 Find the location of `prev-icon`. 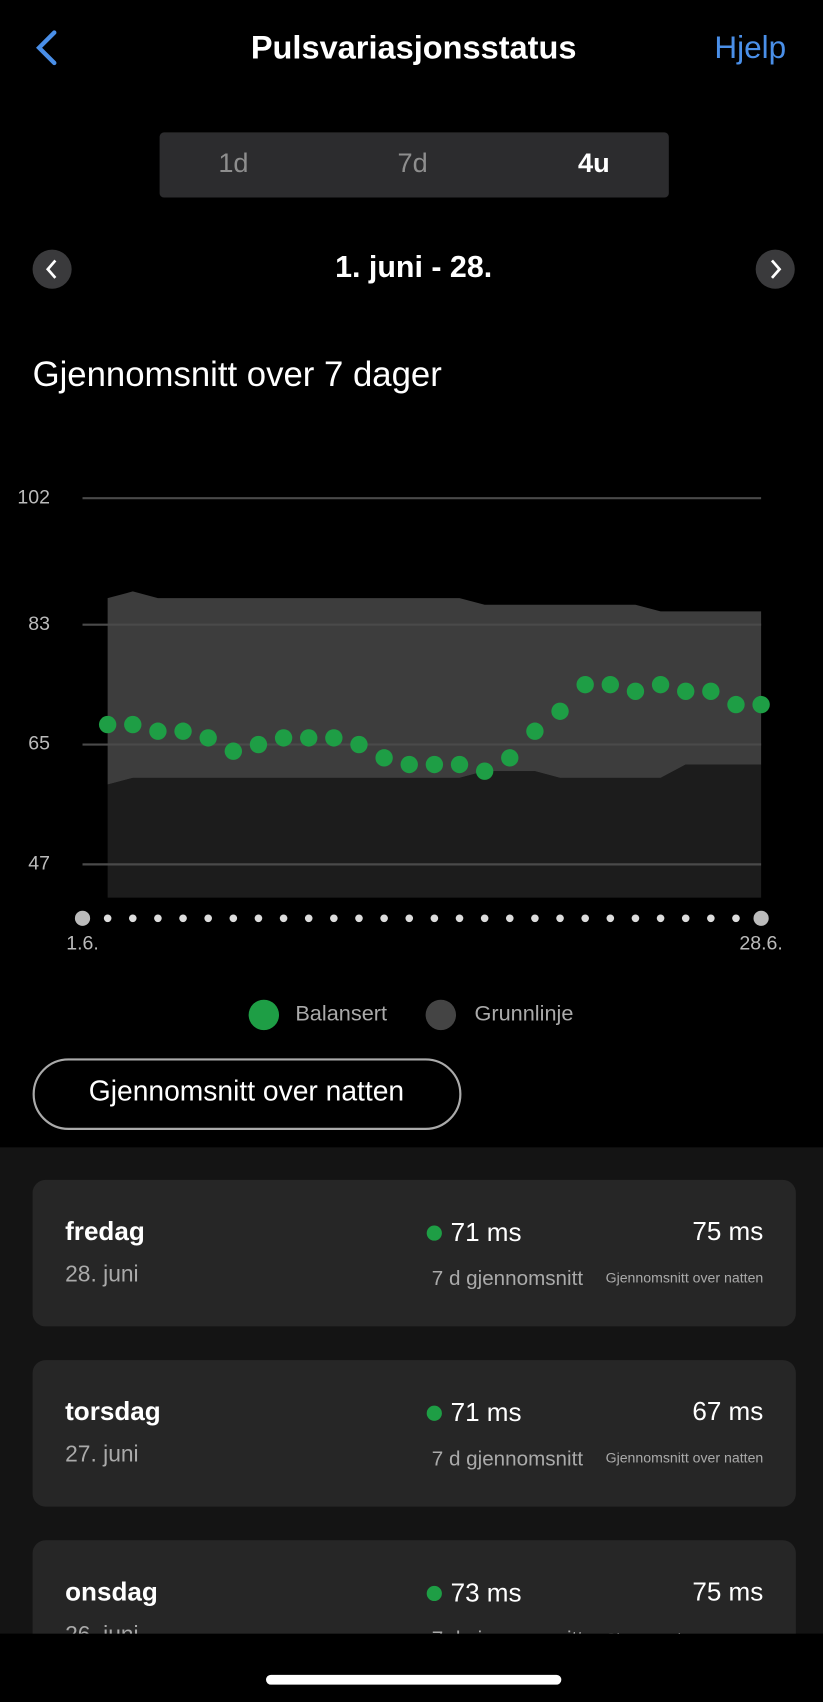

prev-icon is located at coordinates (51, 269).